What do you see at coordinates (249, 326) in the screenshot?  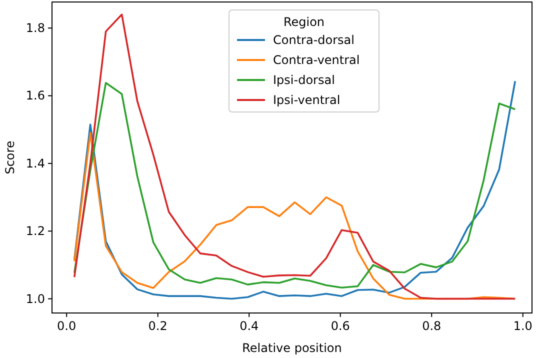 I see `x-tick-label: 0.4` at bounding box center [249, 326].